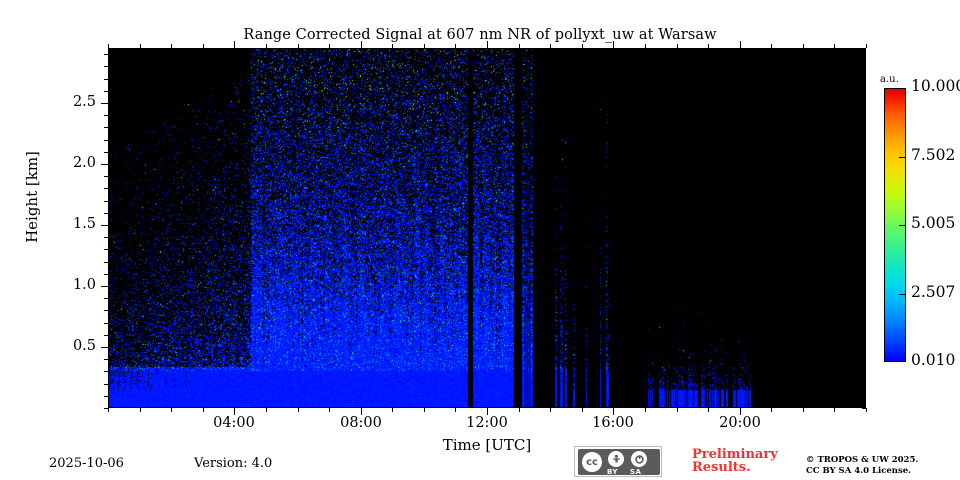  Describe the element at coordinates (639, 459) in the screenshot. I see `share-alike-glyph` at that location.